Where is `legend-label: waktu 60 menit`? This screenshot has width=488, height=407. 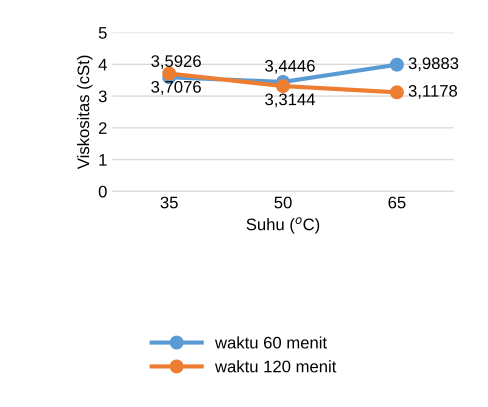
legend-label: waktu 60 menit is located at coordinates (270, 342).